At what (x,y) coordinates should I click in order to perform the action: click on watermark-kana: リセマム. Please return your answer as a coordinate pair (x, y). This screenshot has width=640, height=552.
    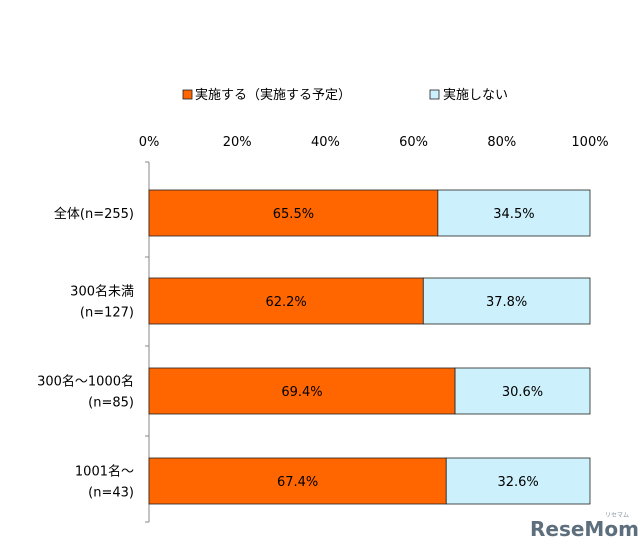
    Looking at the image, I should click on (617, 515).